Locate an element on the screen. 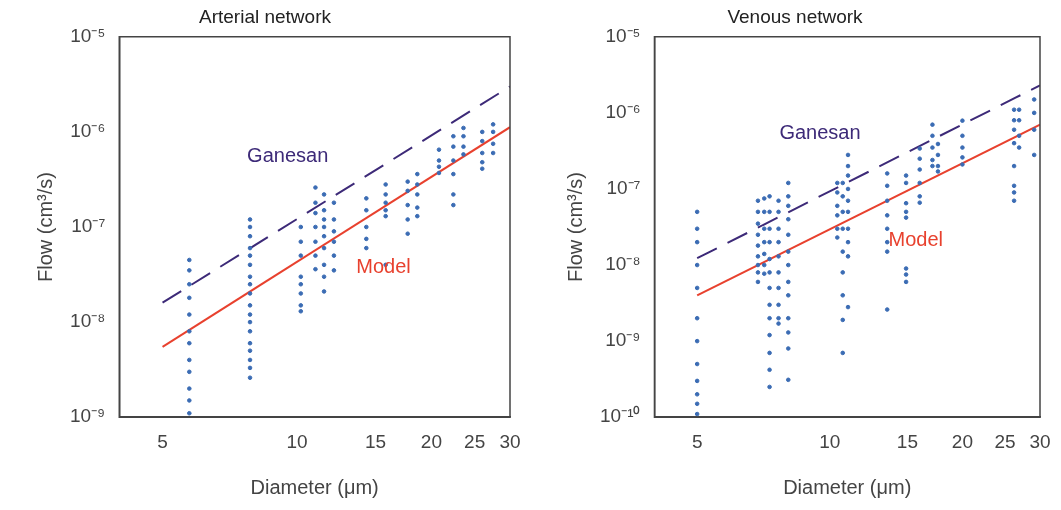 The height and width of the screenshot is (510, 1061). chart-title: Venous network is located at coordinates (795, 16).